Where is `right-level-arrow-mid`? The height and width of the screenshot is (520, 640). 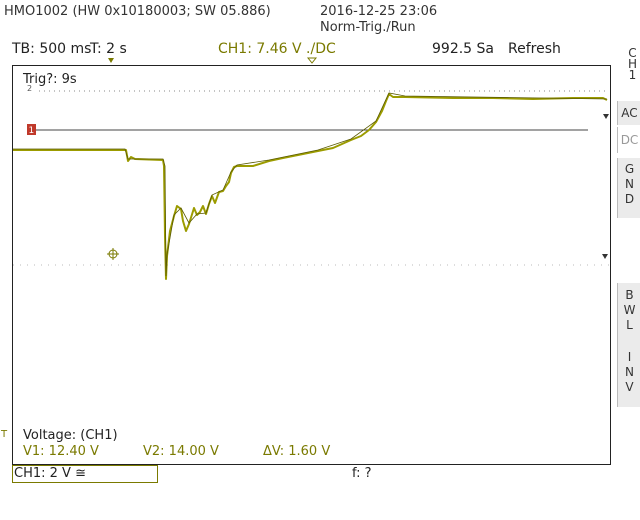 right-level-arrow-mid is located at coordinates (605, 256).